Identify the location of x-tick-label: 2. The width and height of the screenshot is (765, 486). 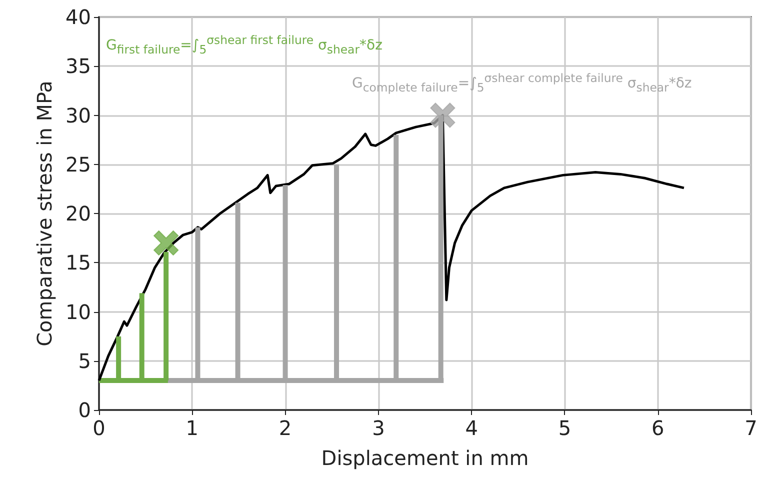
(285, 428).